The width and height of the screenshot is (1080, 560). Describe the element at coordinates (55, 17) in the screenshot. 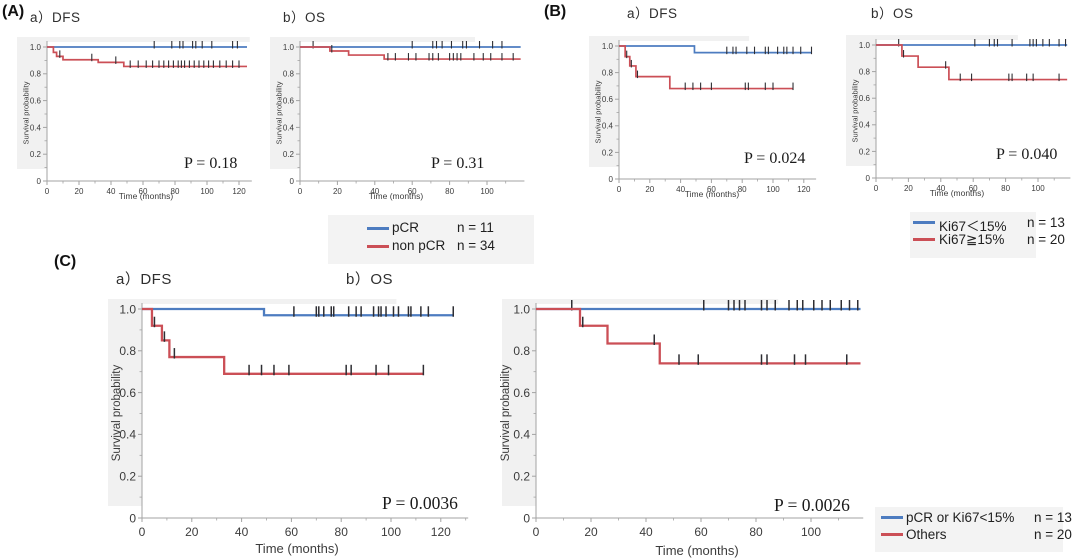

I see `chart-title-a-dfs: a）DFS` at that location.